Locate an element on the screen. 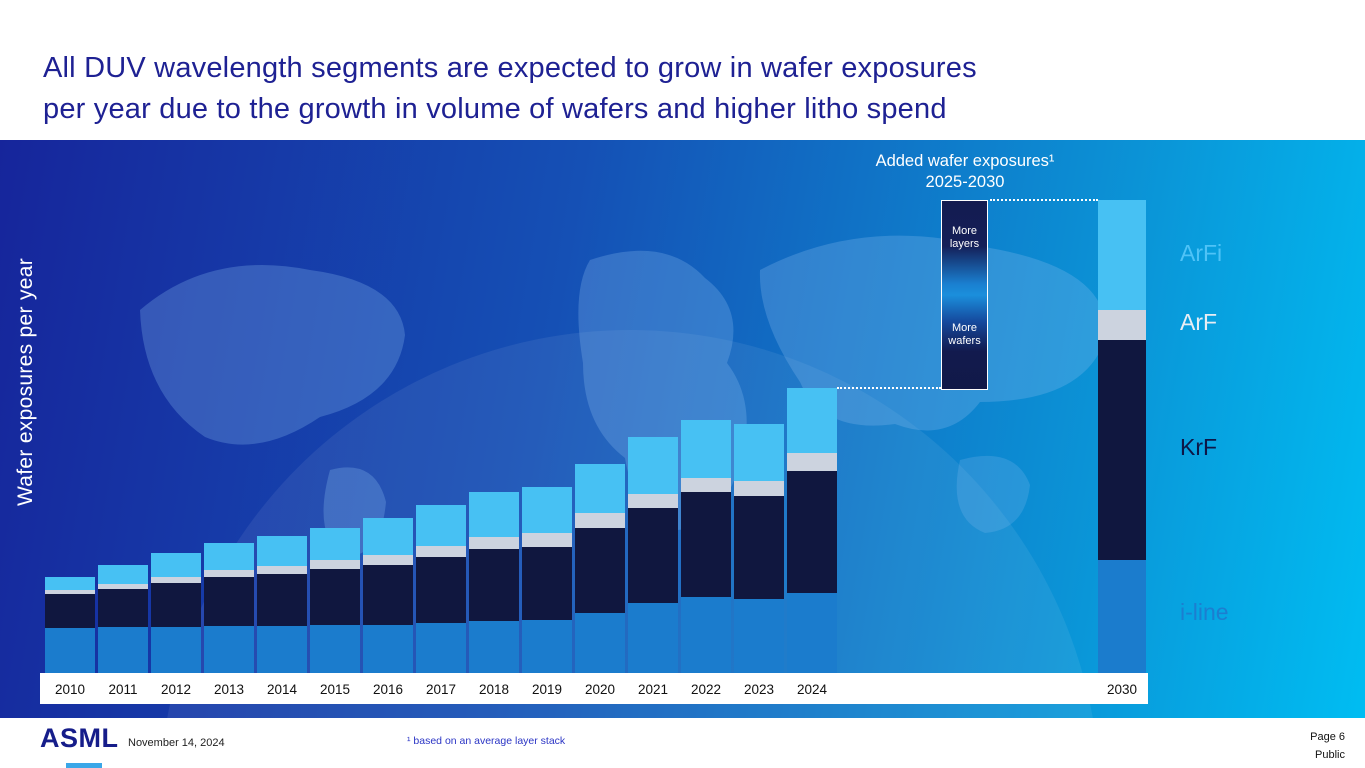 The width and height of the screenshot is (1365, 768). asml-logo: ASML is located at coordinates (79, 738).